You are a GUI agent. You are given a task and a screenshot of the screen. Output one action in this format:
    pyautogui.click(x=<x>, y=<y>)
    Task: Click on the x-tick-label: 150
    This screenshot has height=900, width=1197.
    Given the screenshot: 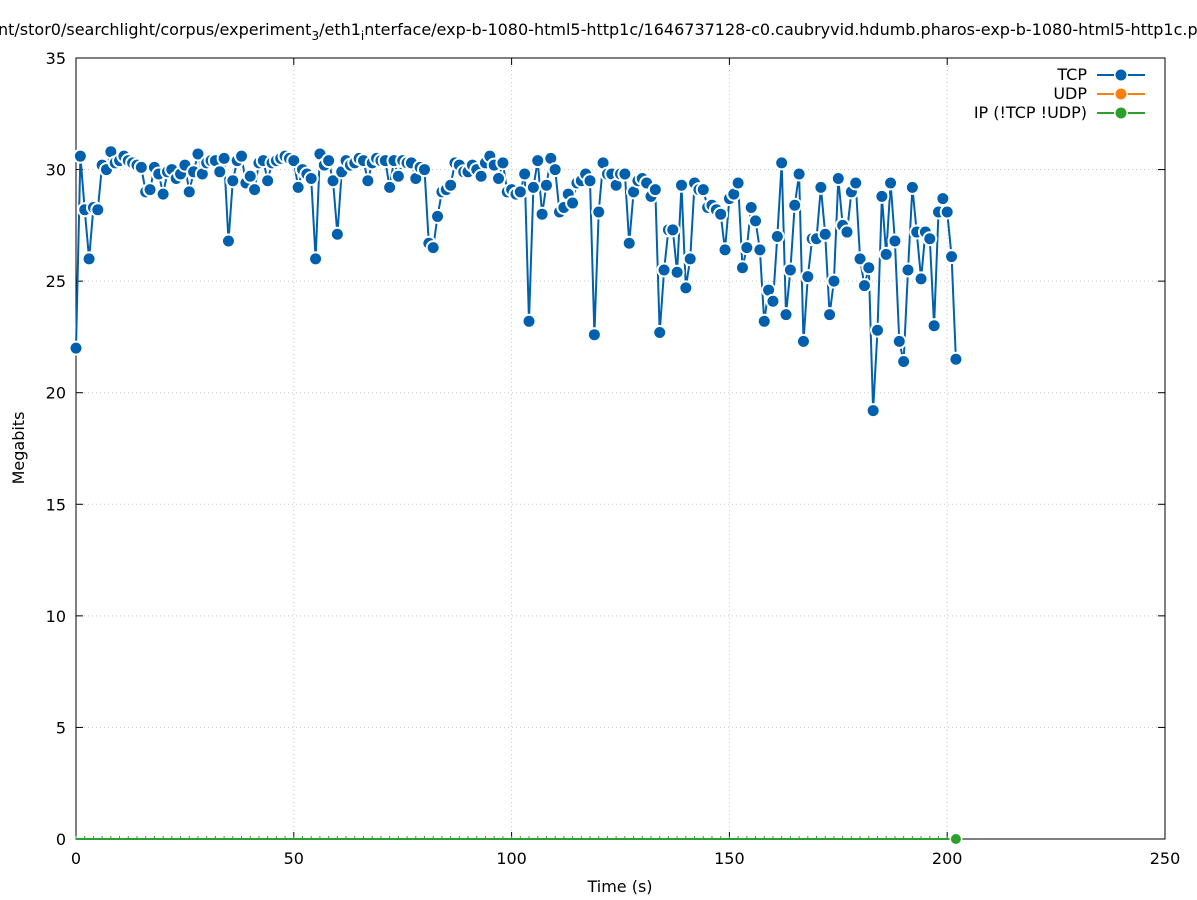 What is the action you would take?
    pyautogui.click(x=729, y=858)
    